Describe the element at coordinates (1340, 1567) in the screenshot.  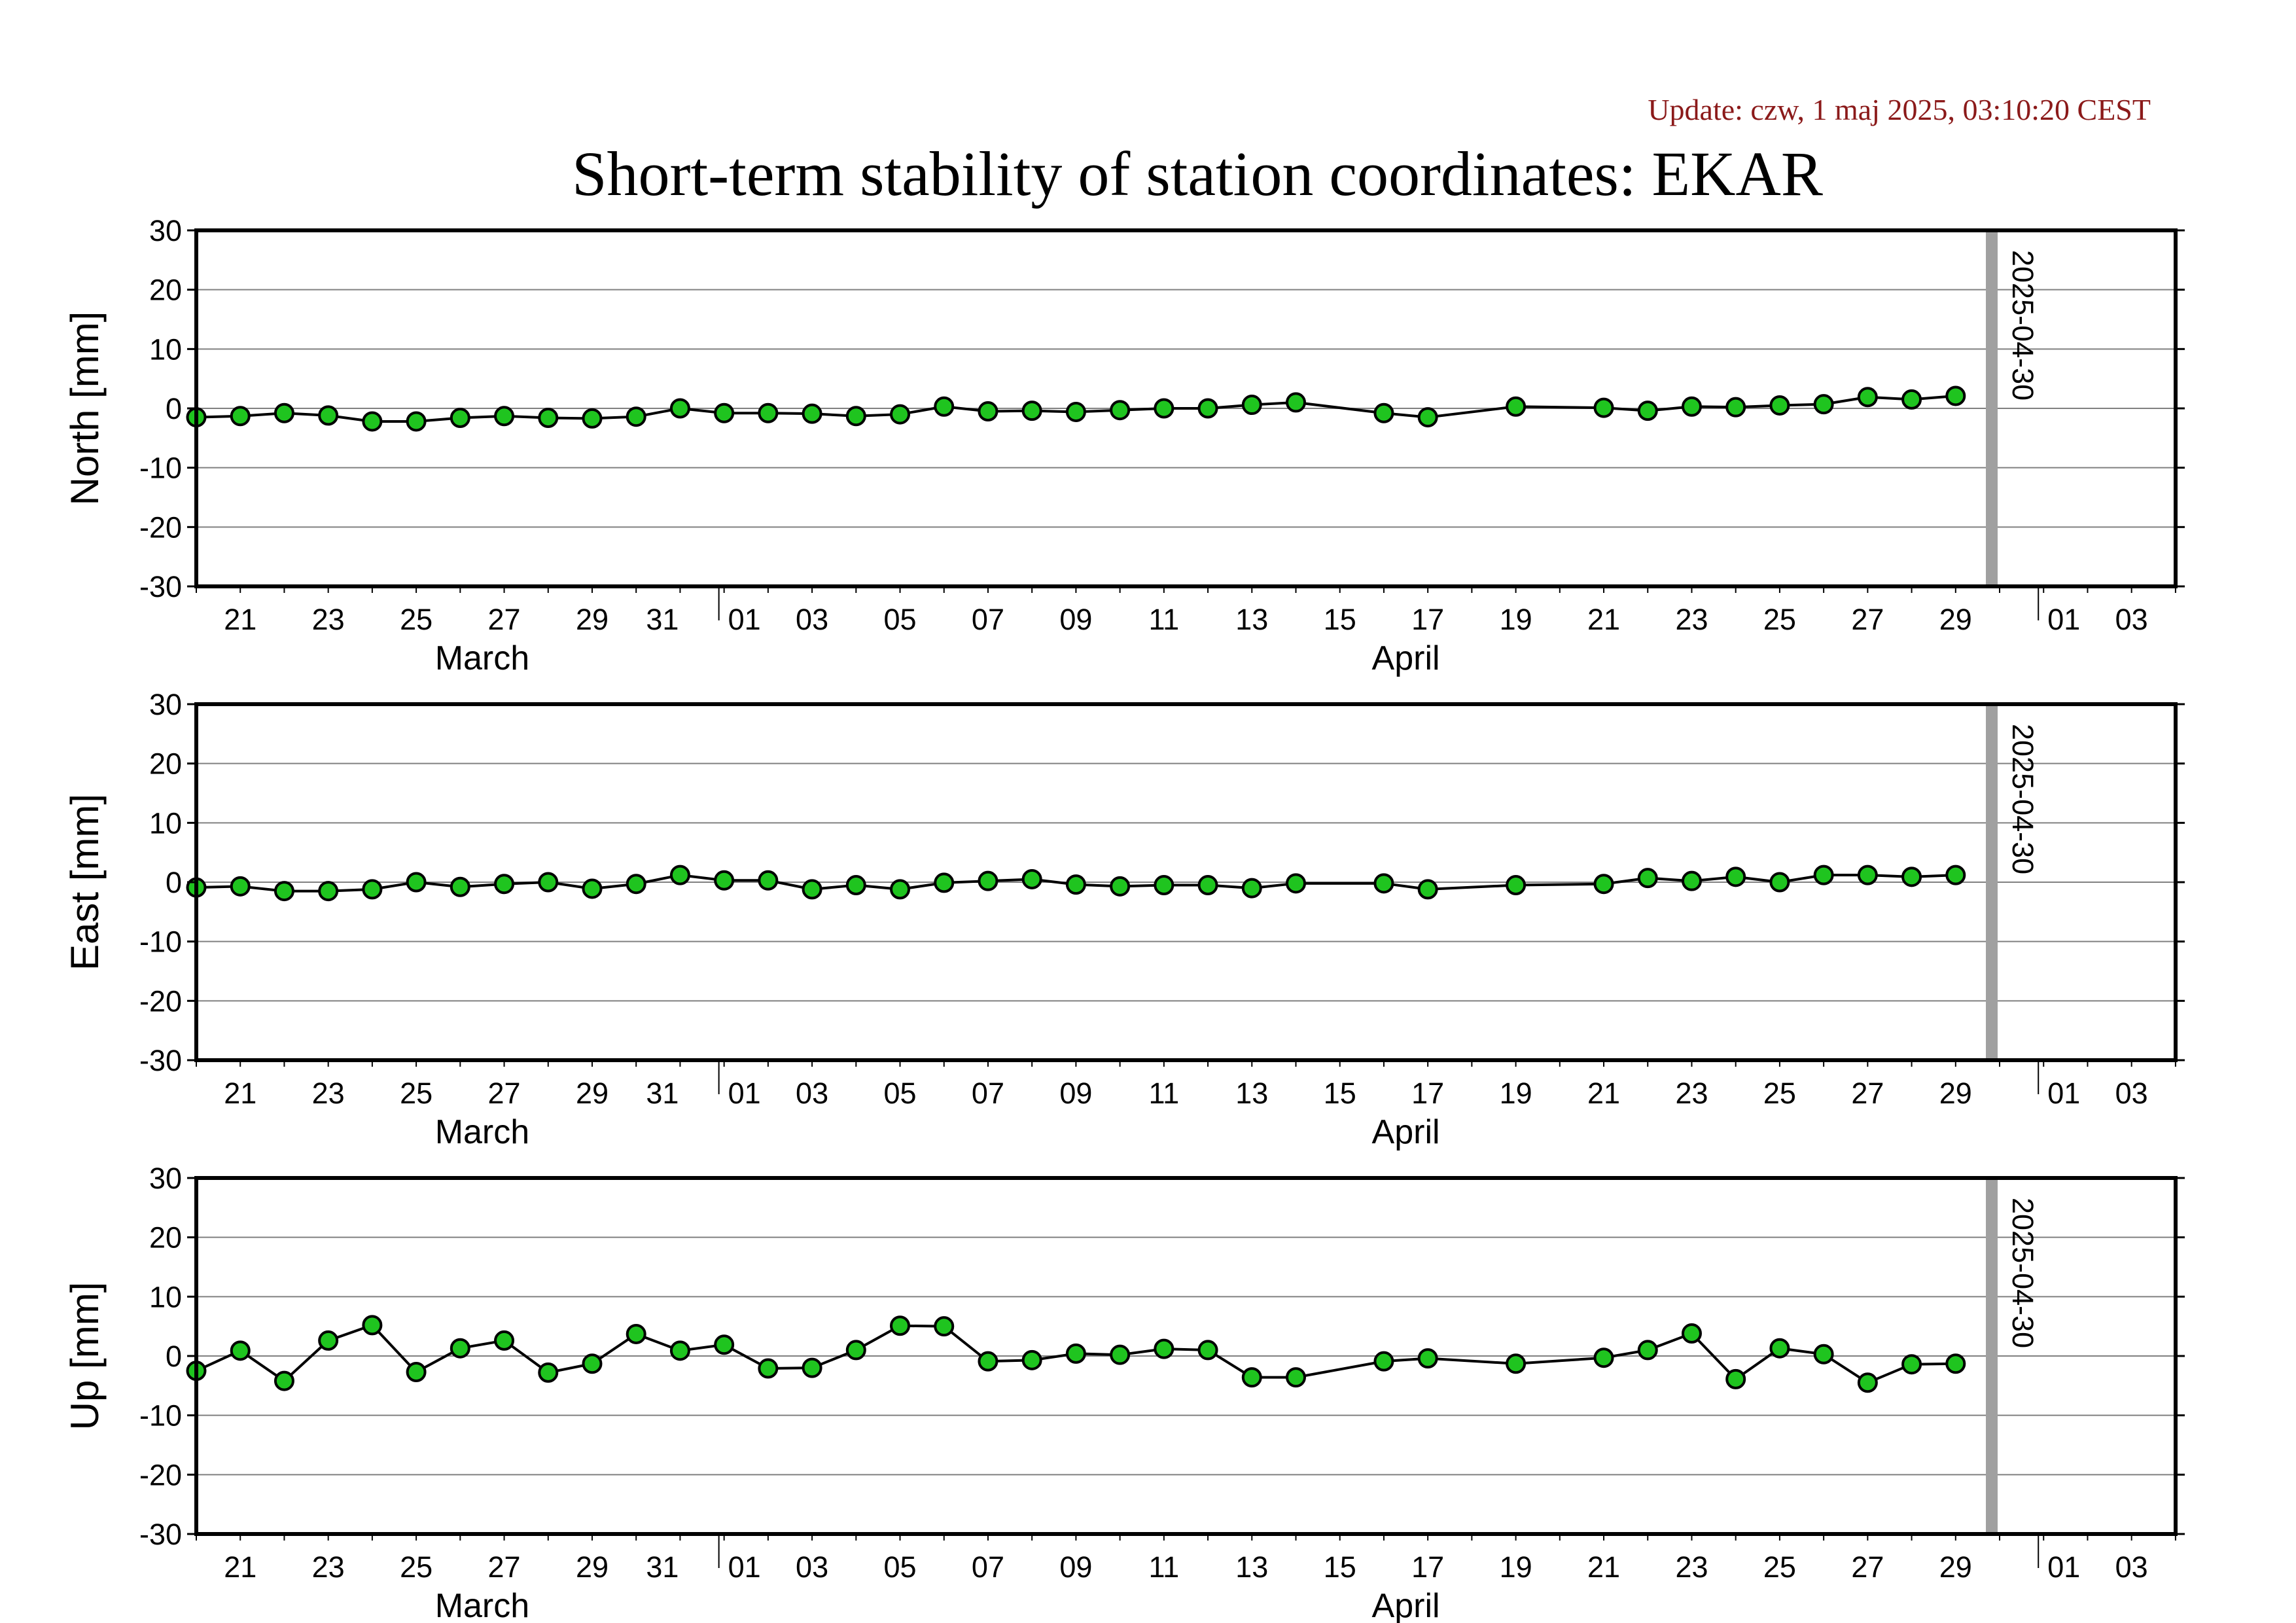
I see `x-tick-label: 15` at that location.